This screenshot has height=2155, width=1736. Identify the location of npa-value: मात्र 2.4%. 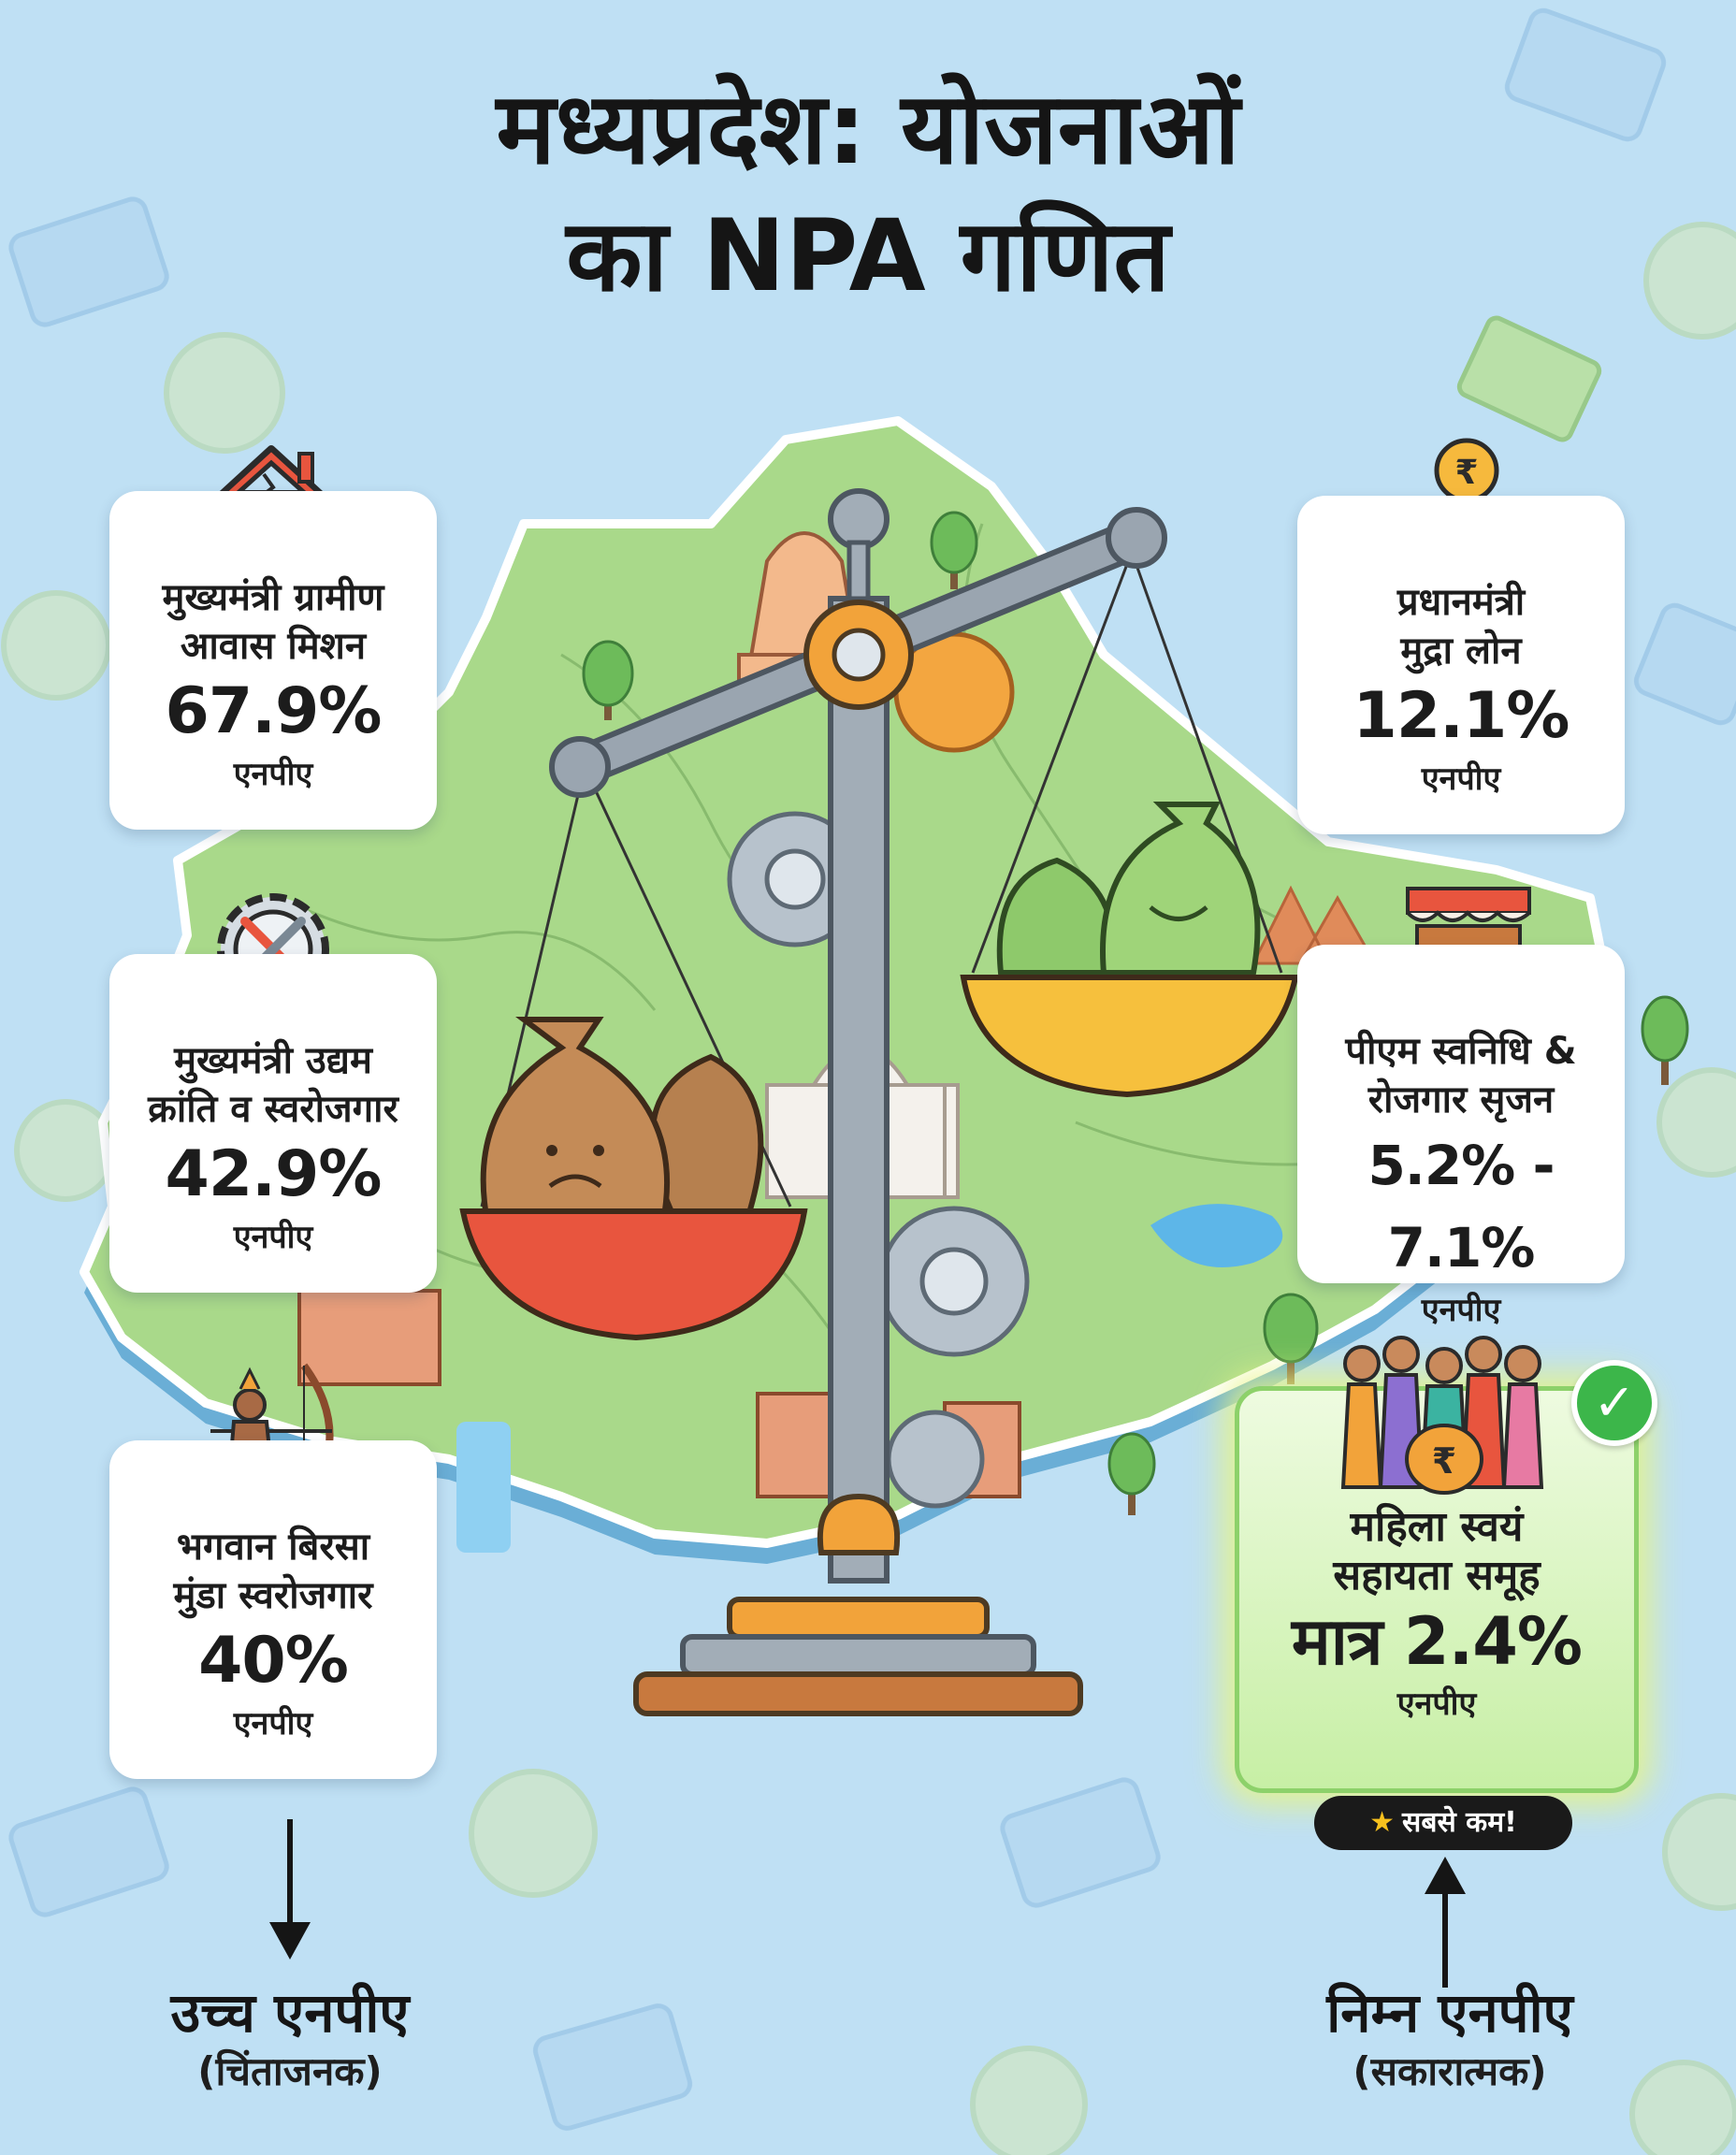
(1437, 1642).